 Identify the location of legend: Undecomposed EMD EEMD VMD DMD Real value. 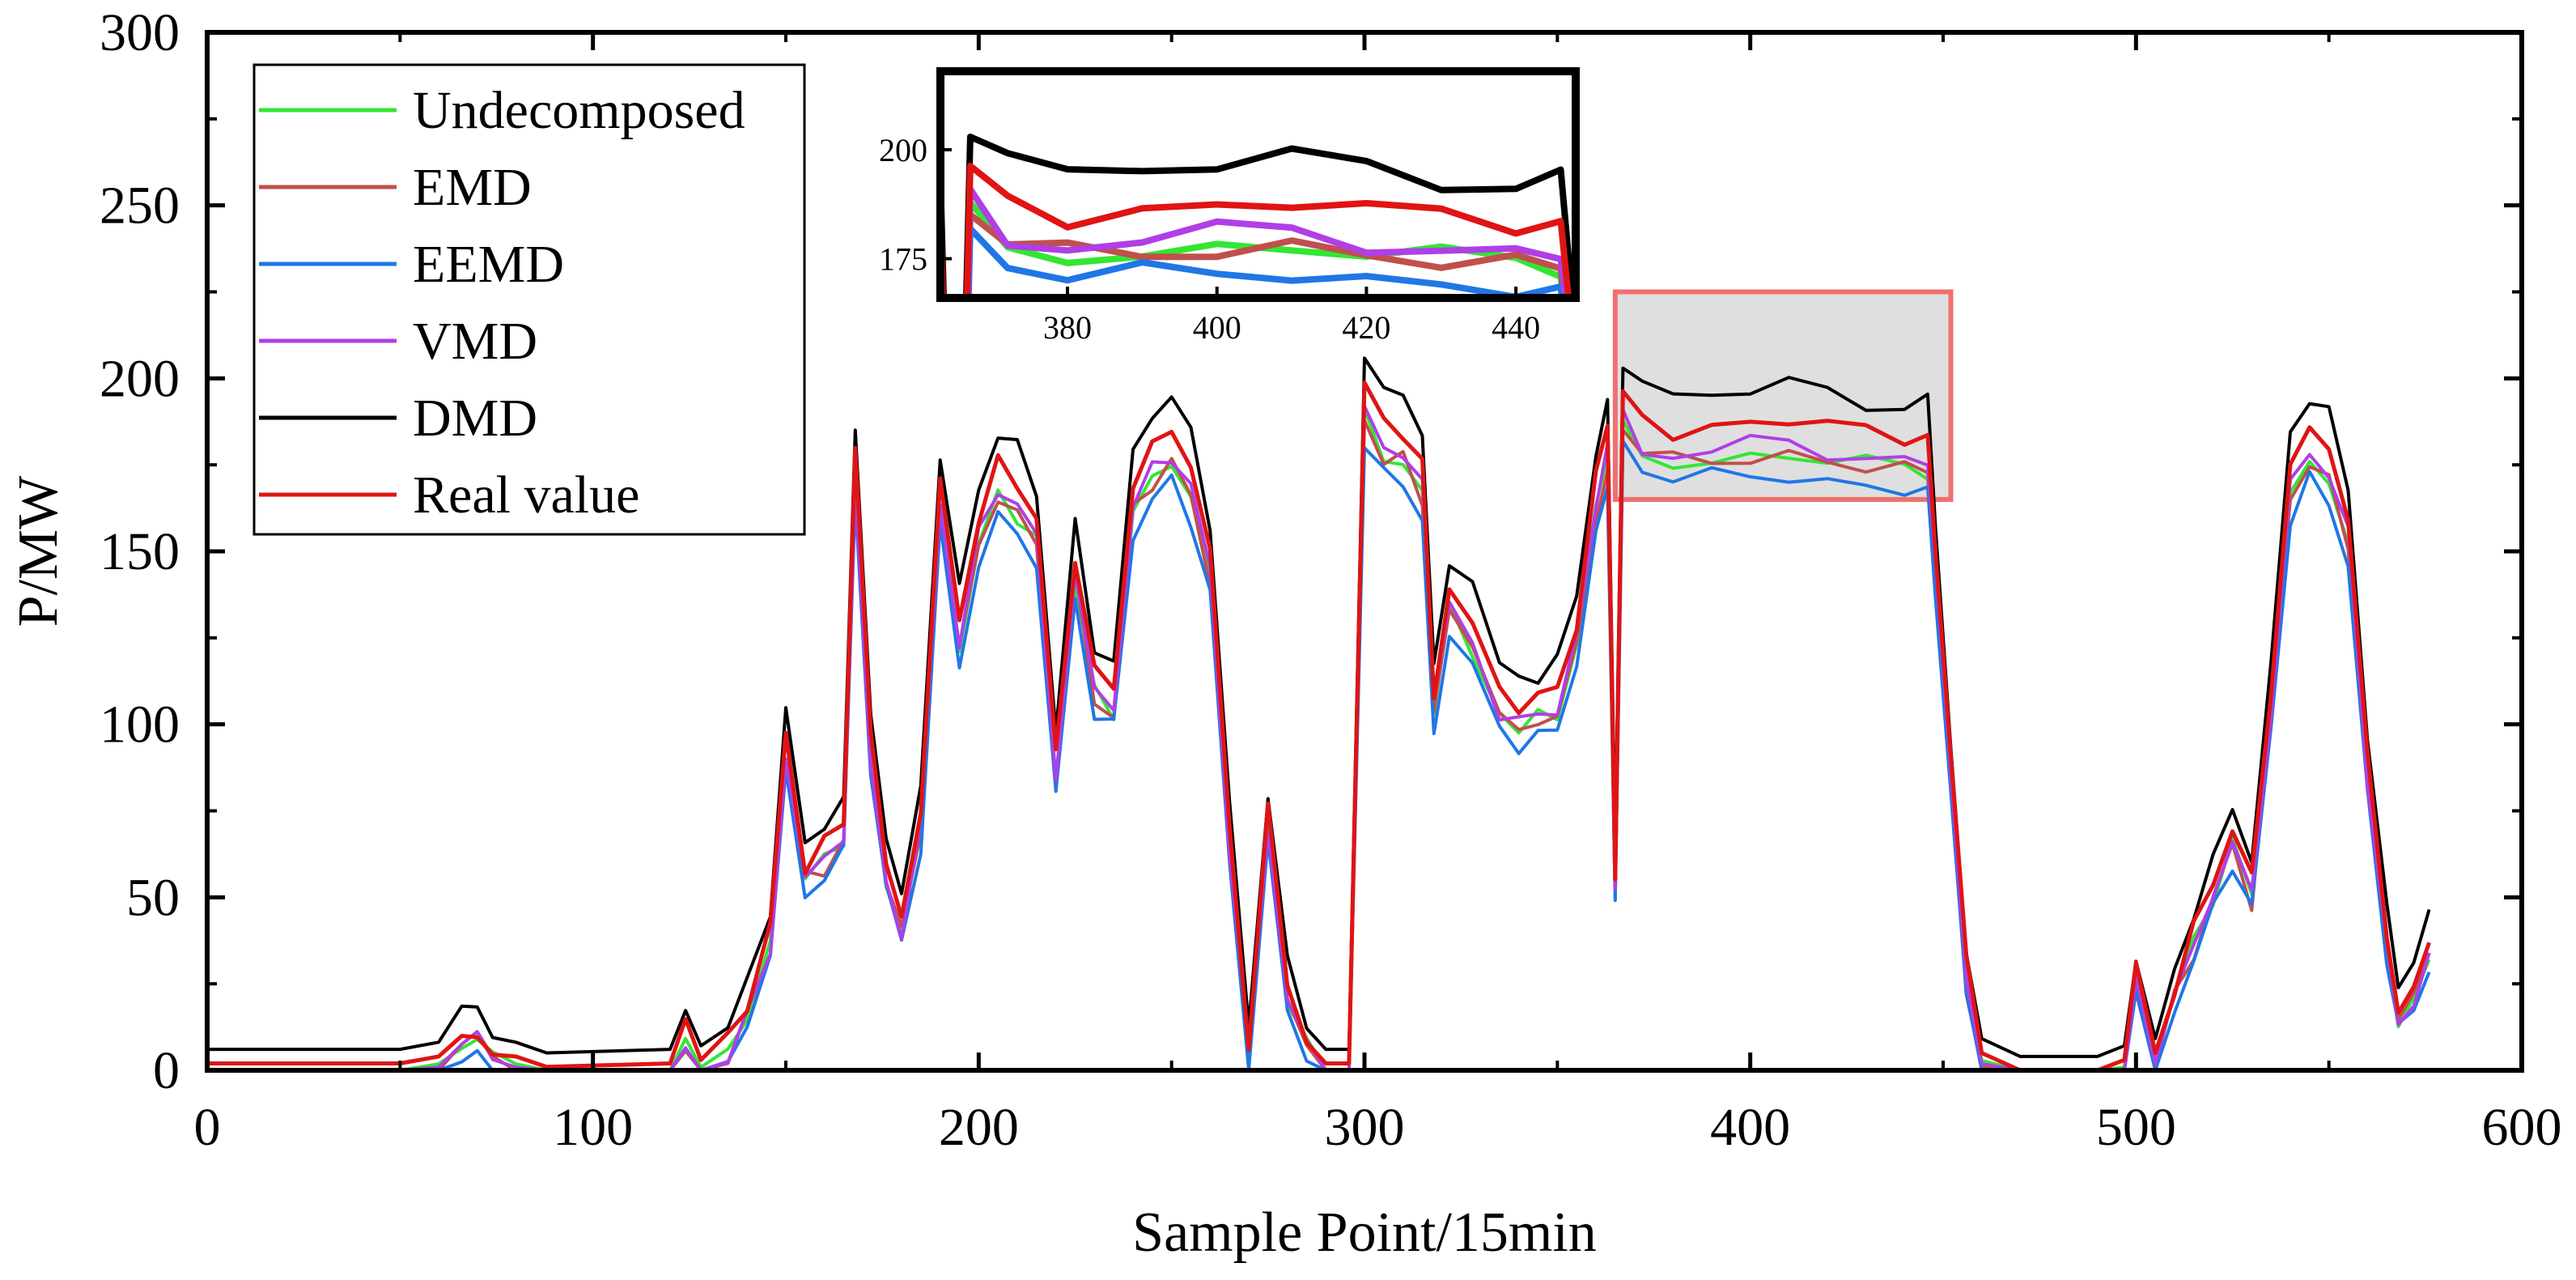
(529, 299).